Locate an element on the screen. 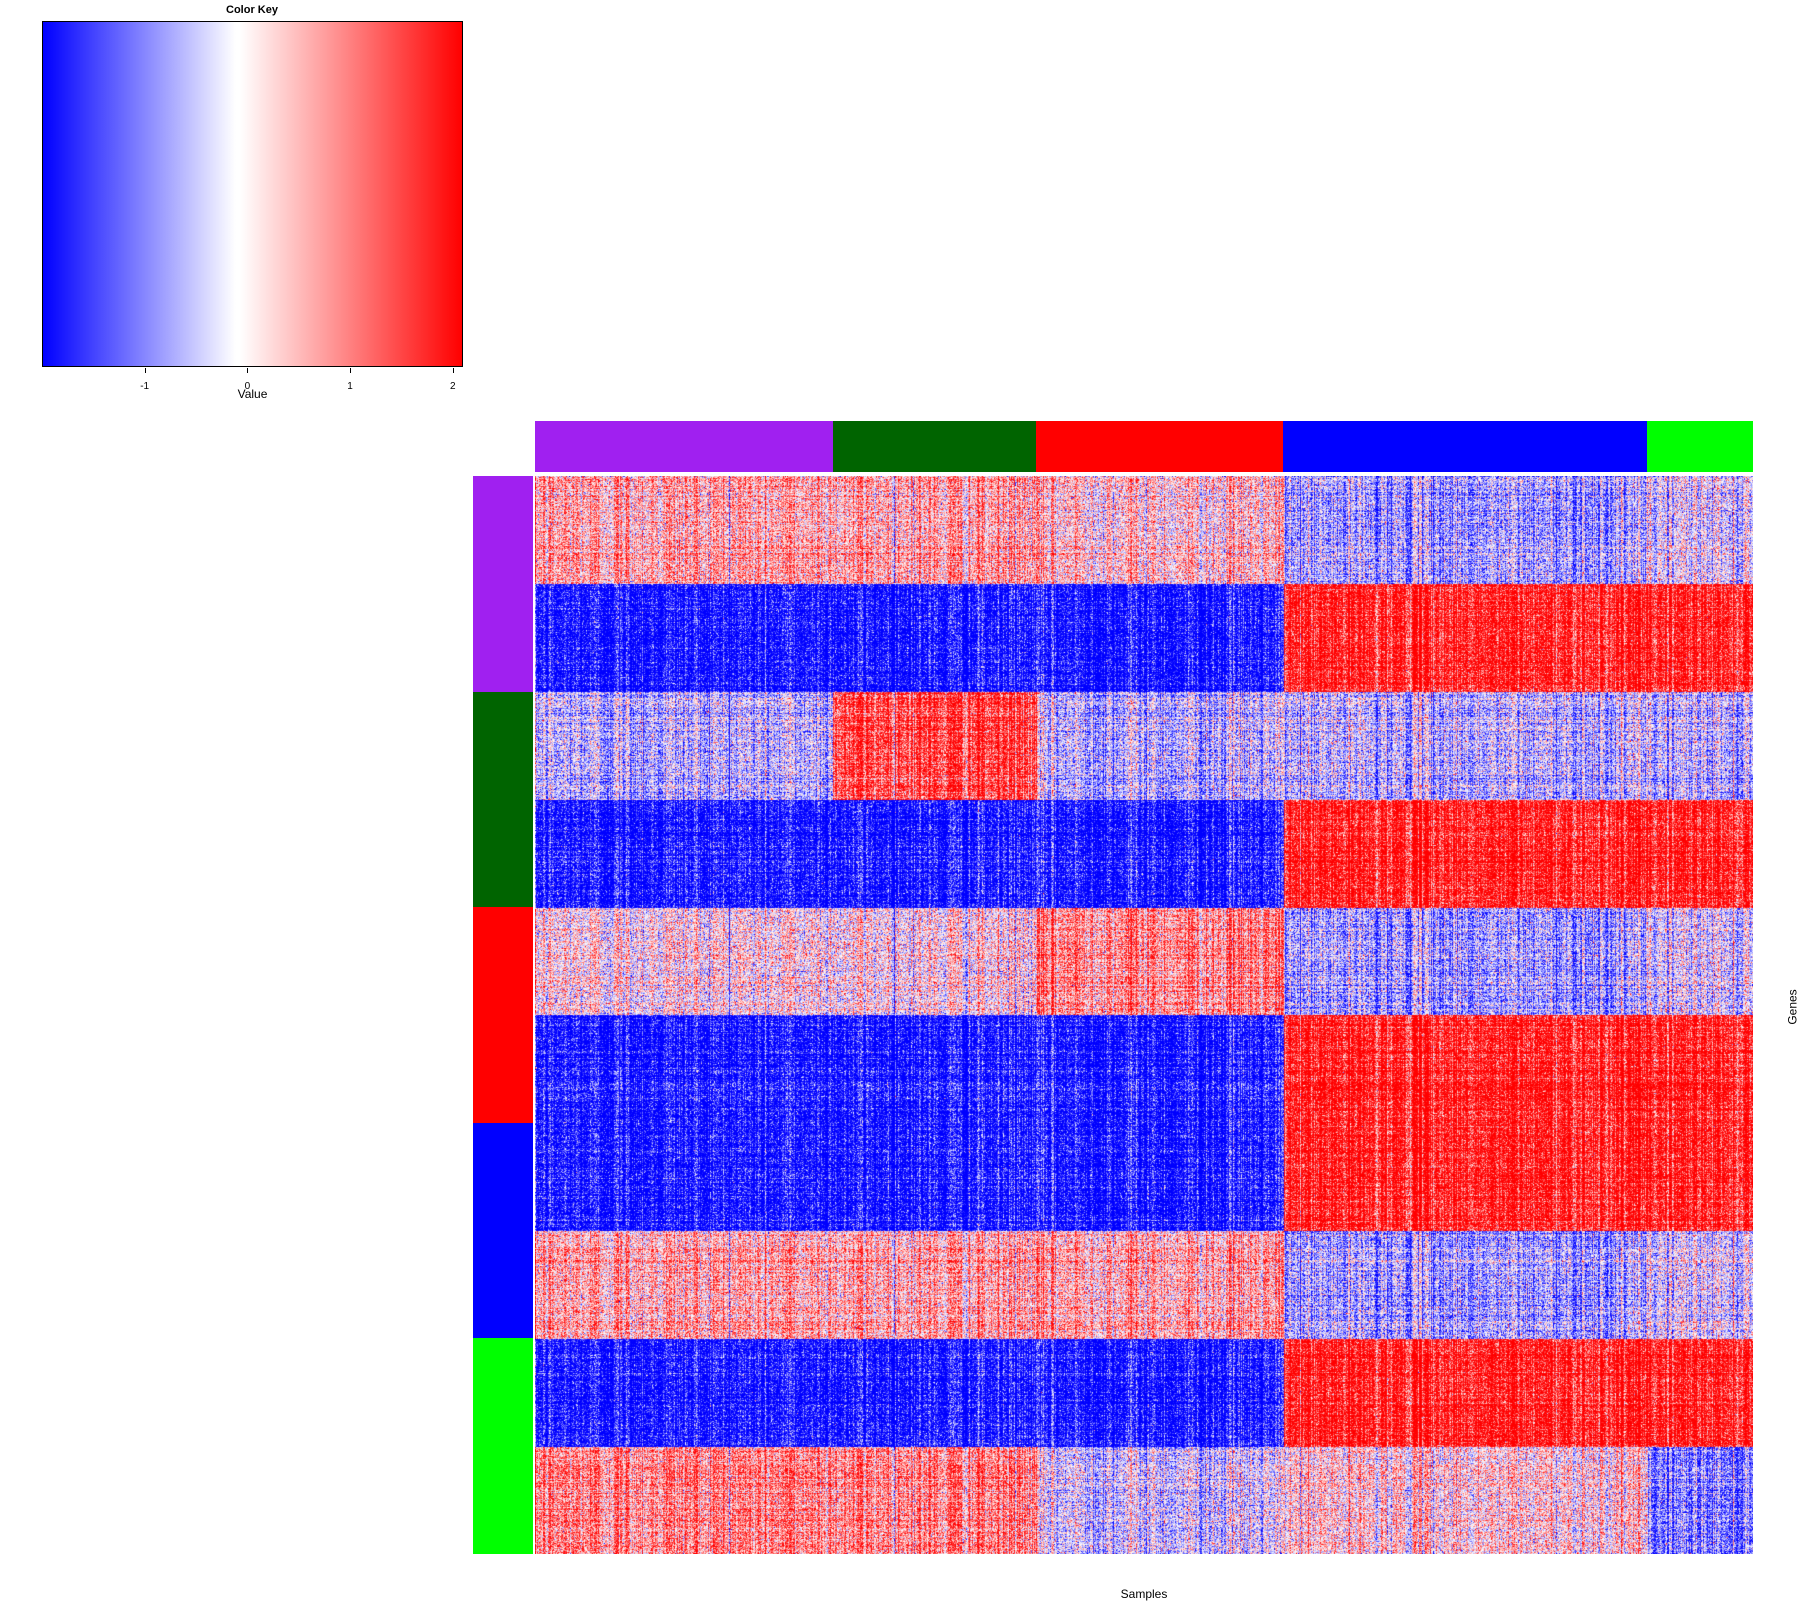 This screenshot has width=1800, height=1601. color-key-gradient is located at coordinates (252, 194).